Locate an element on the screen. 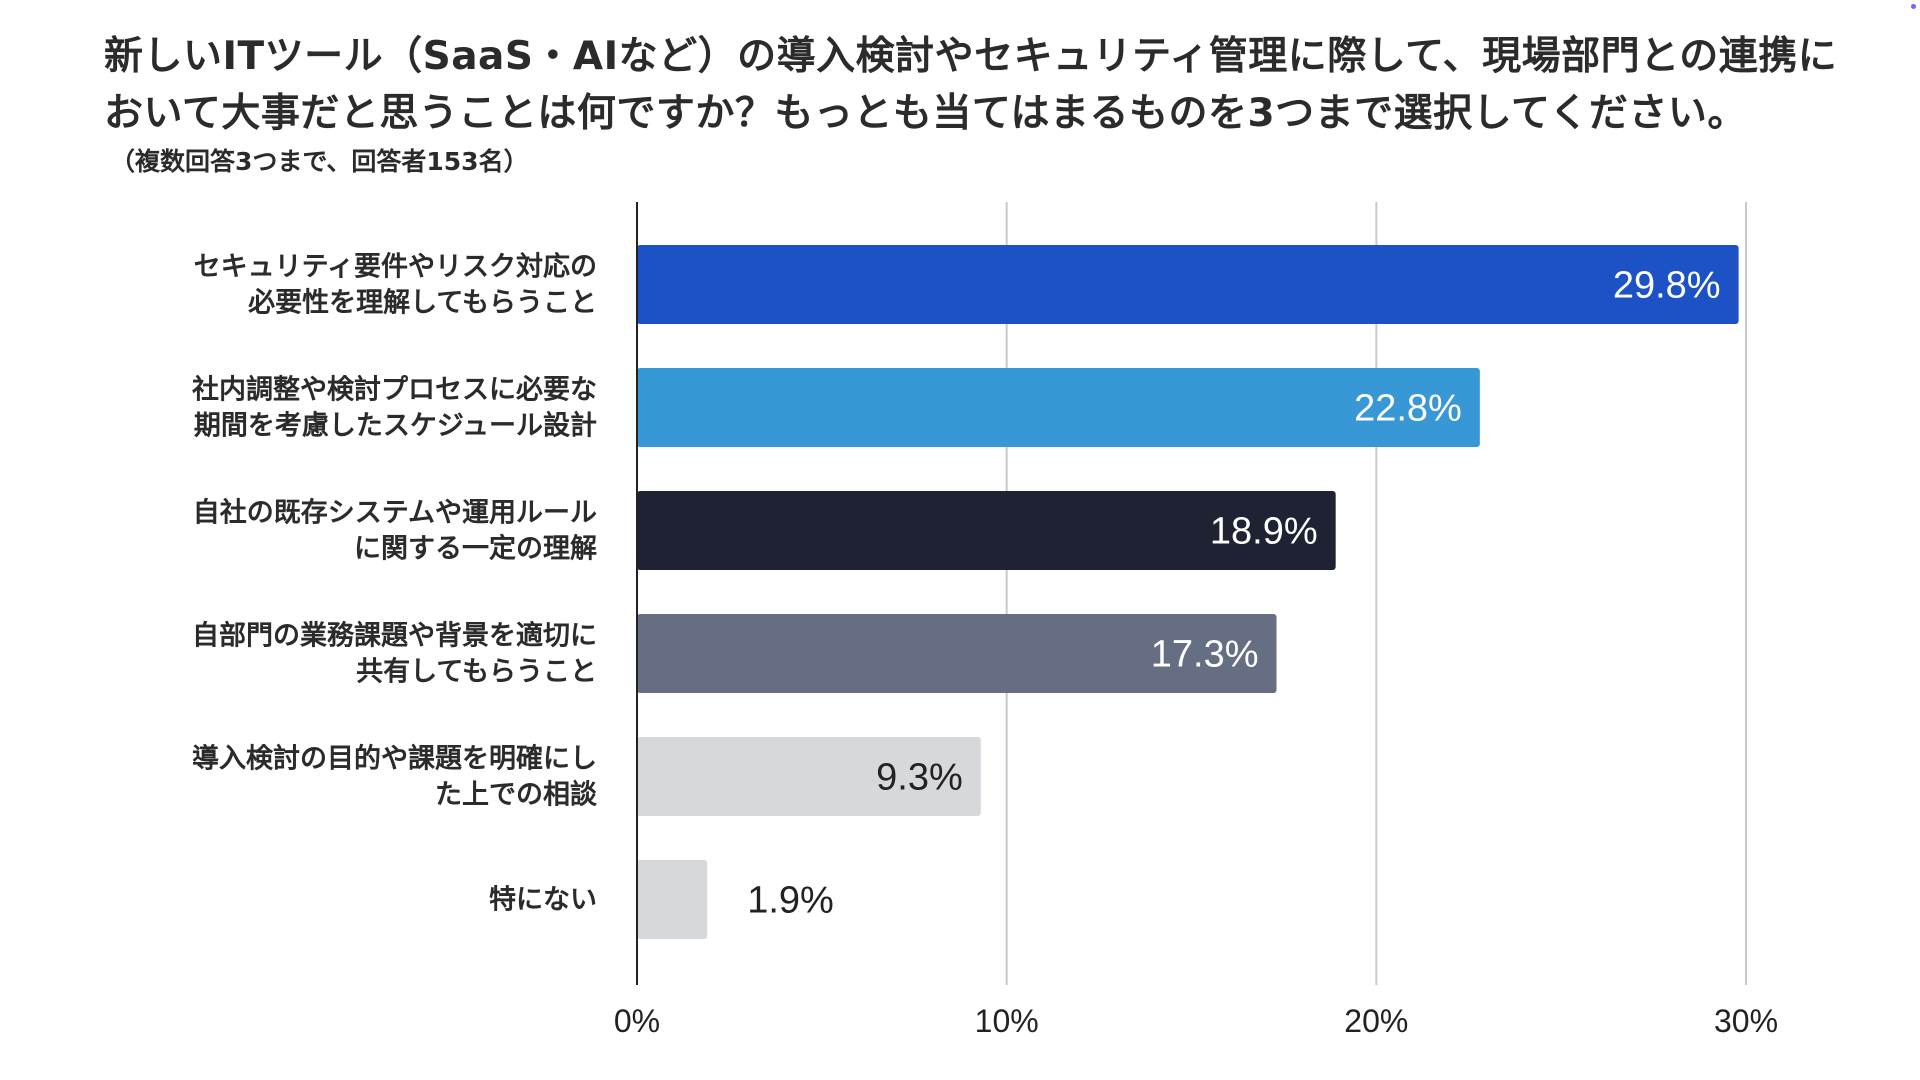 Image resolution: width=1920 pixels, height=1080 pixels. value-label: 1.9% is located at coordinates (790, 901).